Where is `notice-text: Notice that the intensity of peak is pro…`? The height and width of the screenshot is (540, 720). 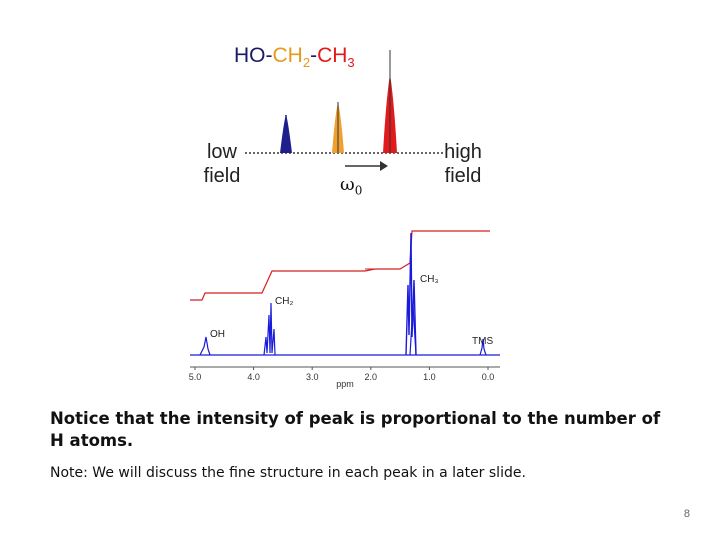 notice-text: Notice that the intensity of peak is pro… is located at coordinates (355, 429).